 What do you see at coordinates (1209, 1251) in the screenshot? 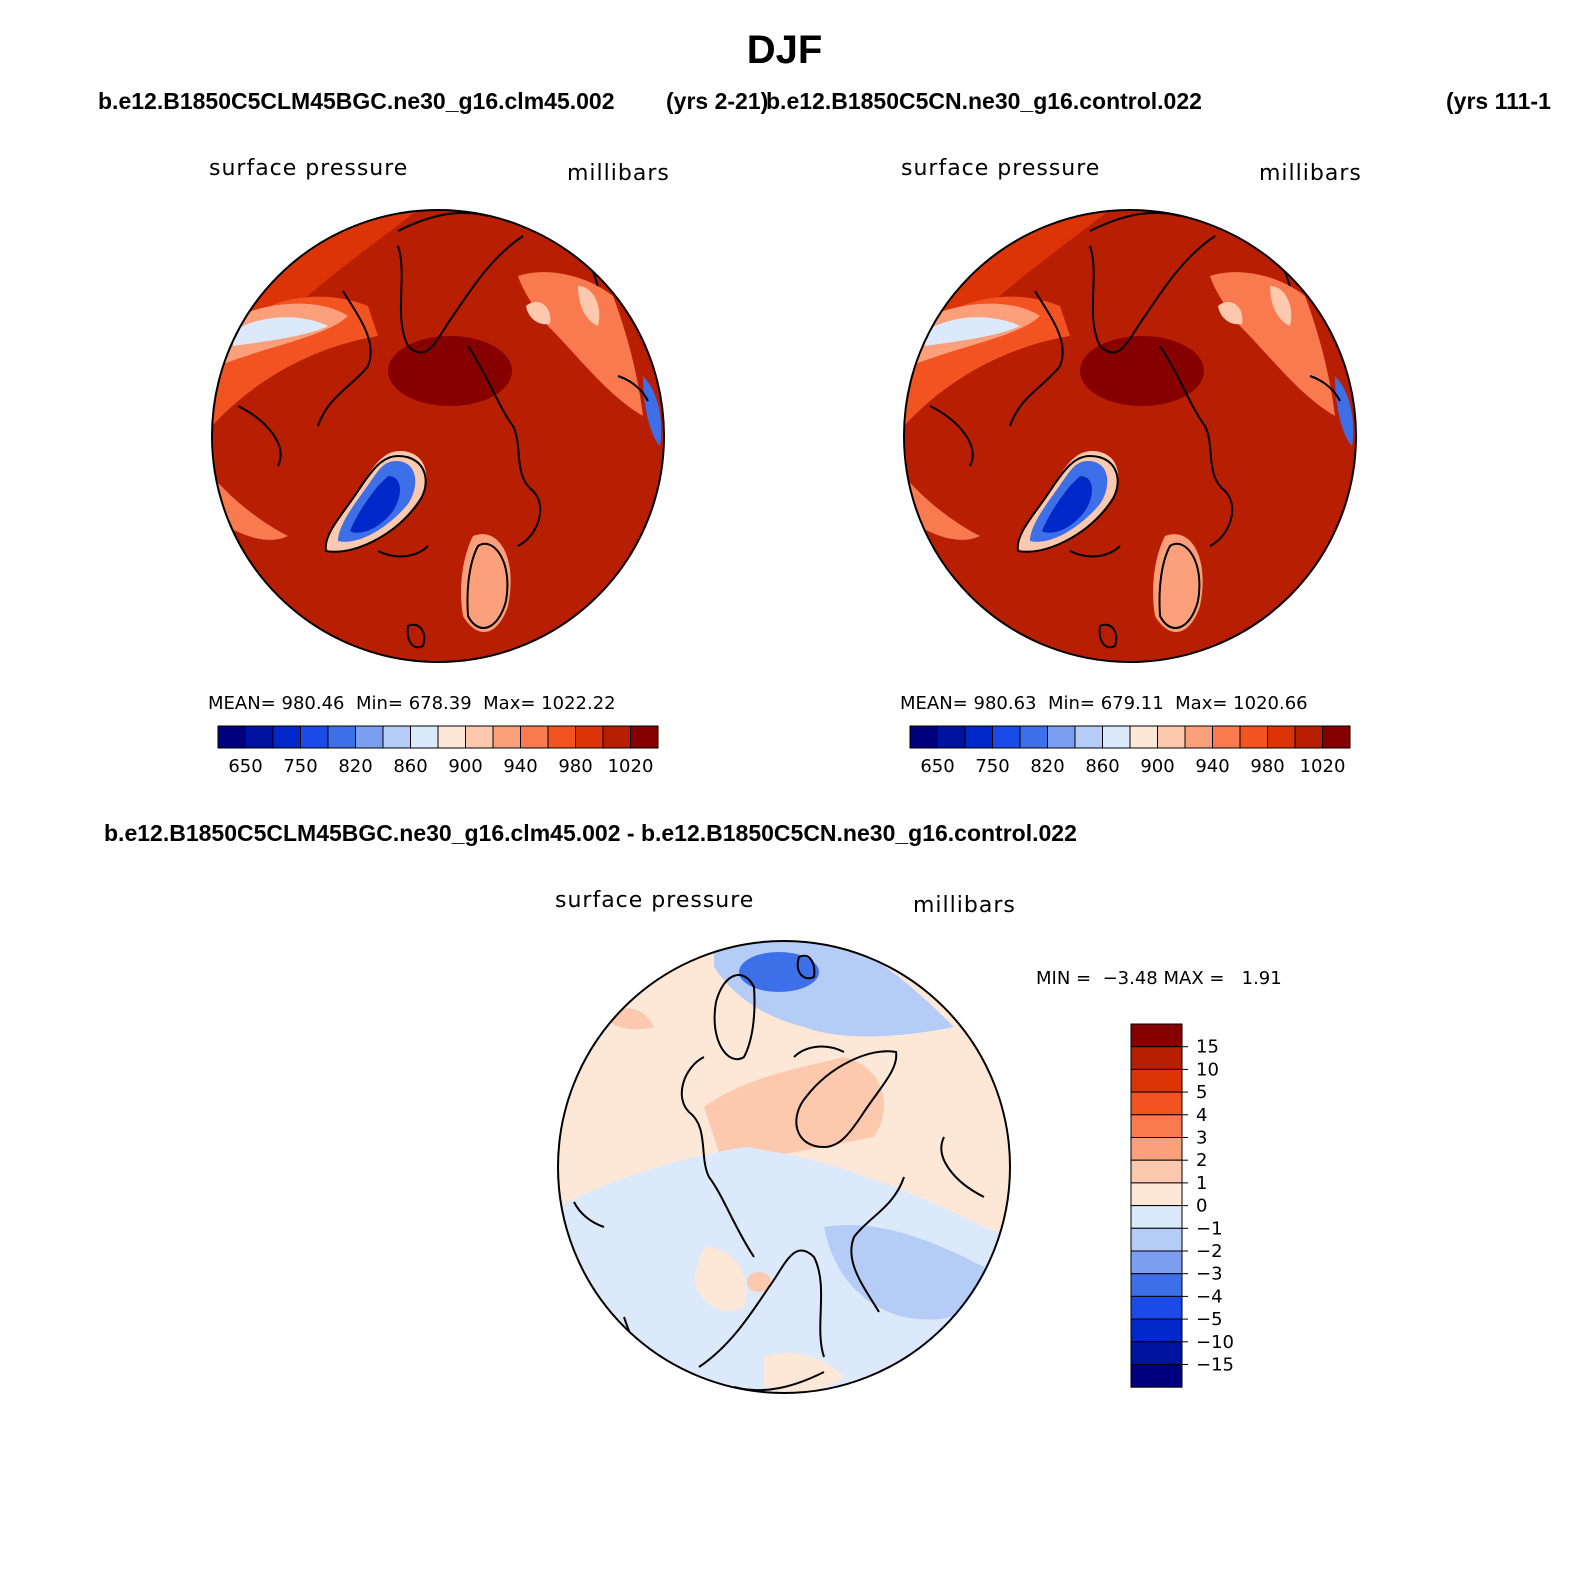
I see `colorbar-tick-label: −2` at bounding box center [1209, 1251].